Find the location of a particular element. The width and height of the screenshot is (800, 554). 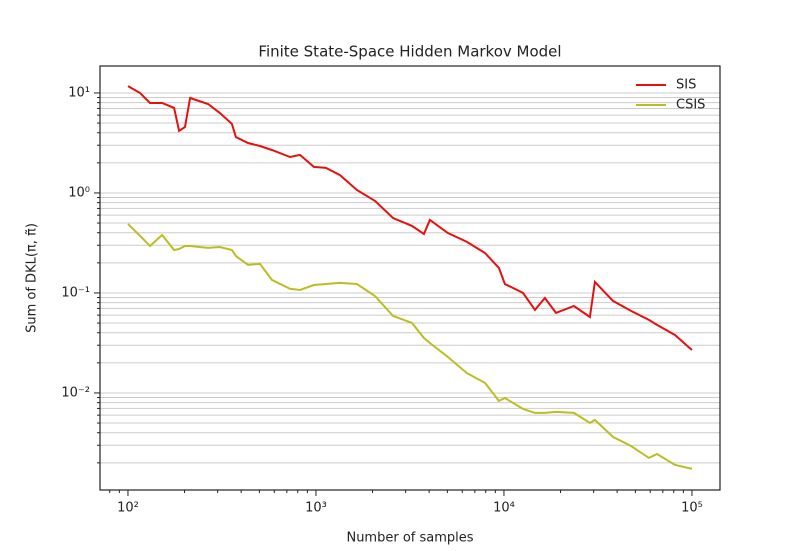

y-tick-label: 10⁻² is located at coordinates (75, 392).